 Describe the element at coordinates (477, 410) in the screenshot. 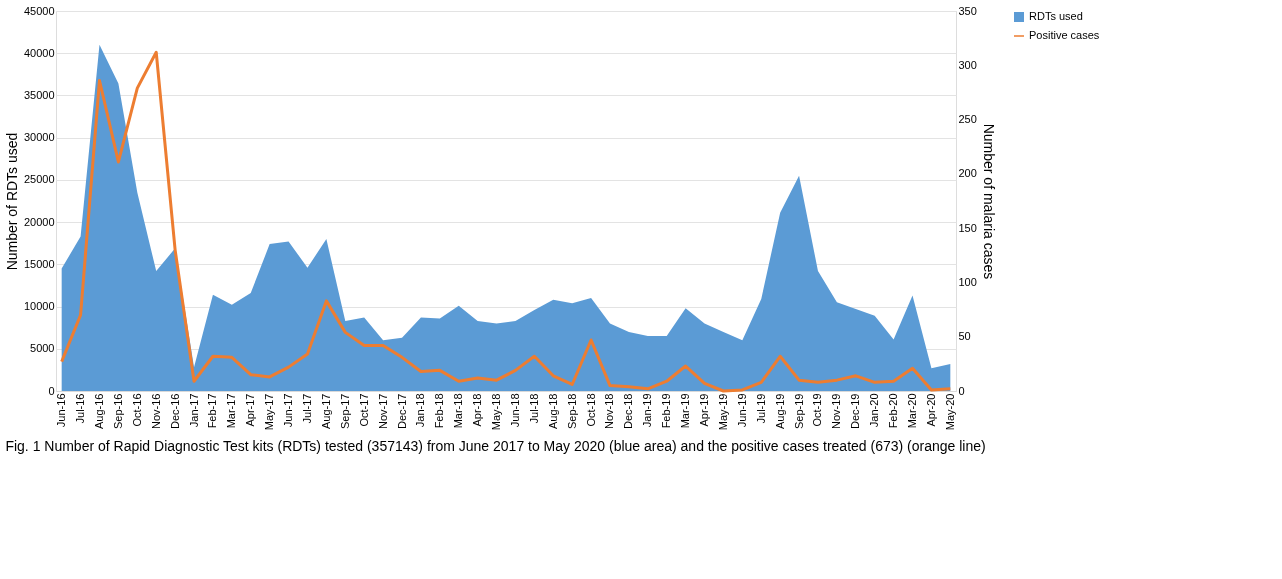

I see `x-tick-label: Apr-18` at that location.